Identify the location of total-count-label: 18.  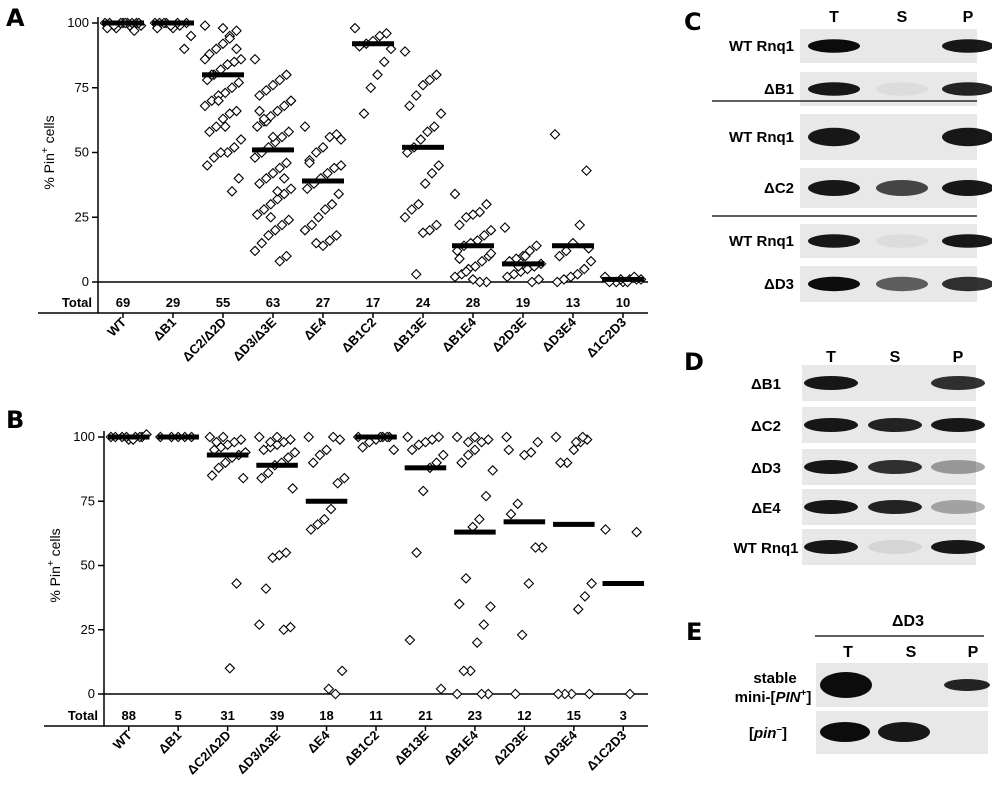
(326, 715).